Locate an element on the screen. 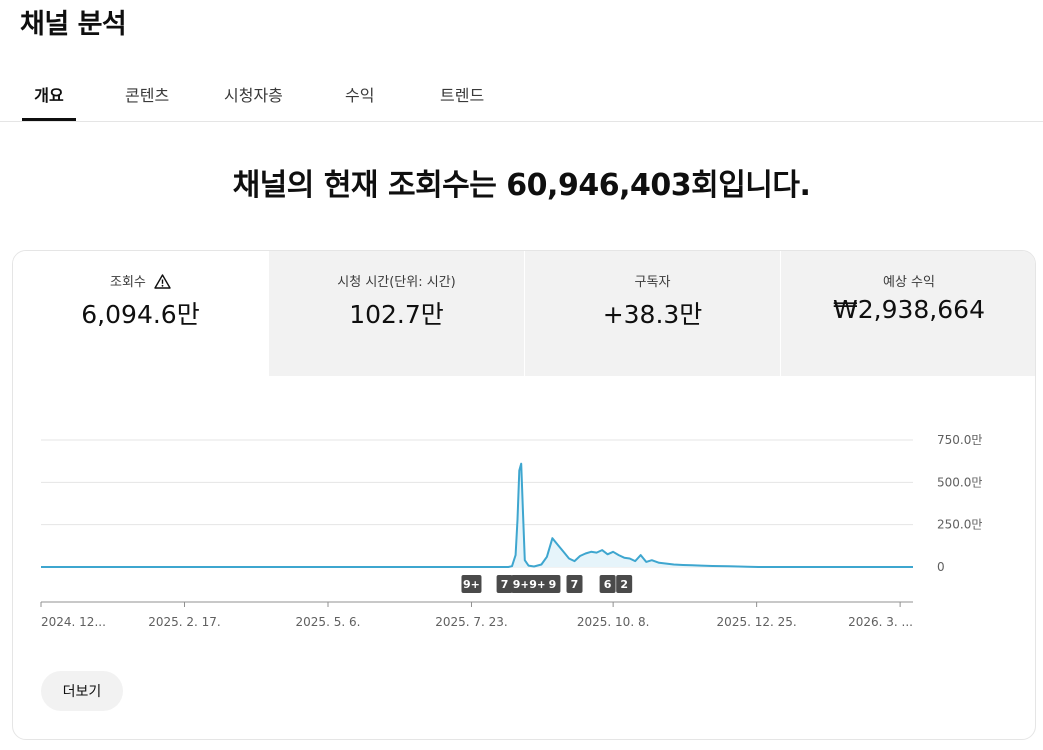 This screenshot has width=1043, height=750. metric-subscribers: 구독자 +38.3만 is located at coordinates (652, 313).